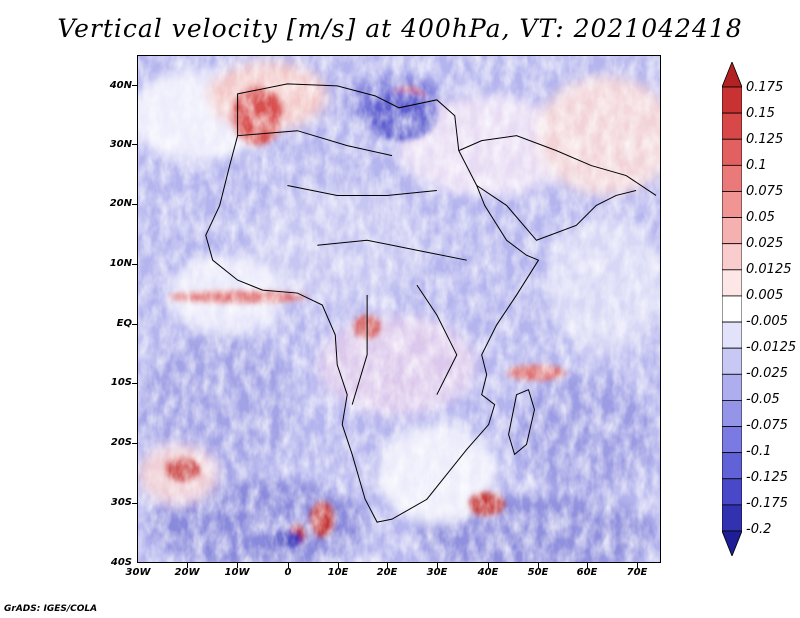  I want to click on lat-label-20s: 20S, so click(121, 442).